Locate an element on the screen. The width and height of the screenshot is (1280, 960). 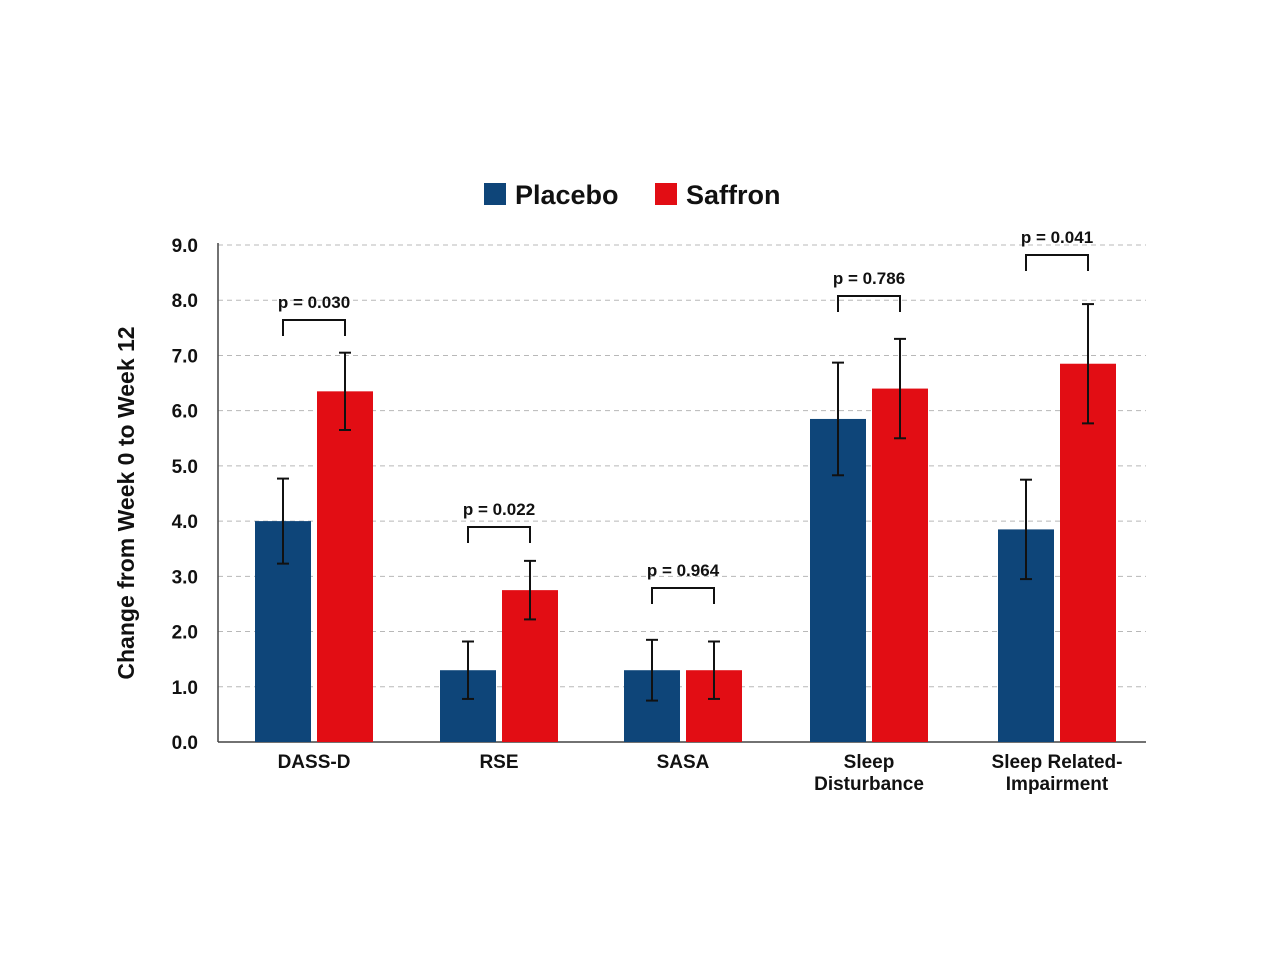
x-tick-label: RSE is located at coordinates (498, 762).